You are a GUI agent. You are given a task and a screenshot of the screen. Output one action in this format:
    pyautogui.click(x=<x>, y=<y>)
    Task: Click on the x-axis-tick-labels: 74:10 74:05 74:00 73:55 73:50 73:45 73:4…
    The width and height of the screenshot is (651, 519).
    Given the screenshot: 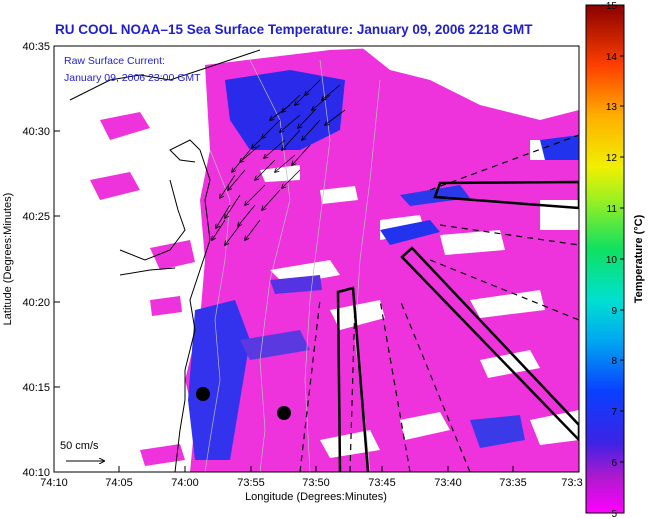 What is the action you would take?
    pyautogui.click(x=311, y=483)
    